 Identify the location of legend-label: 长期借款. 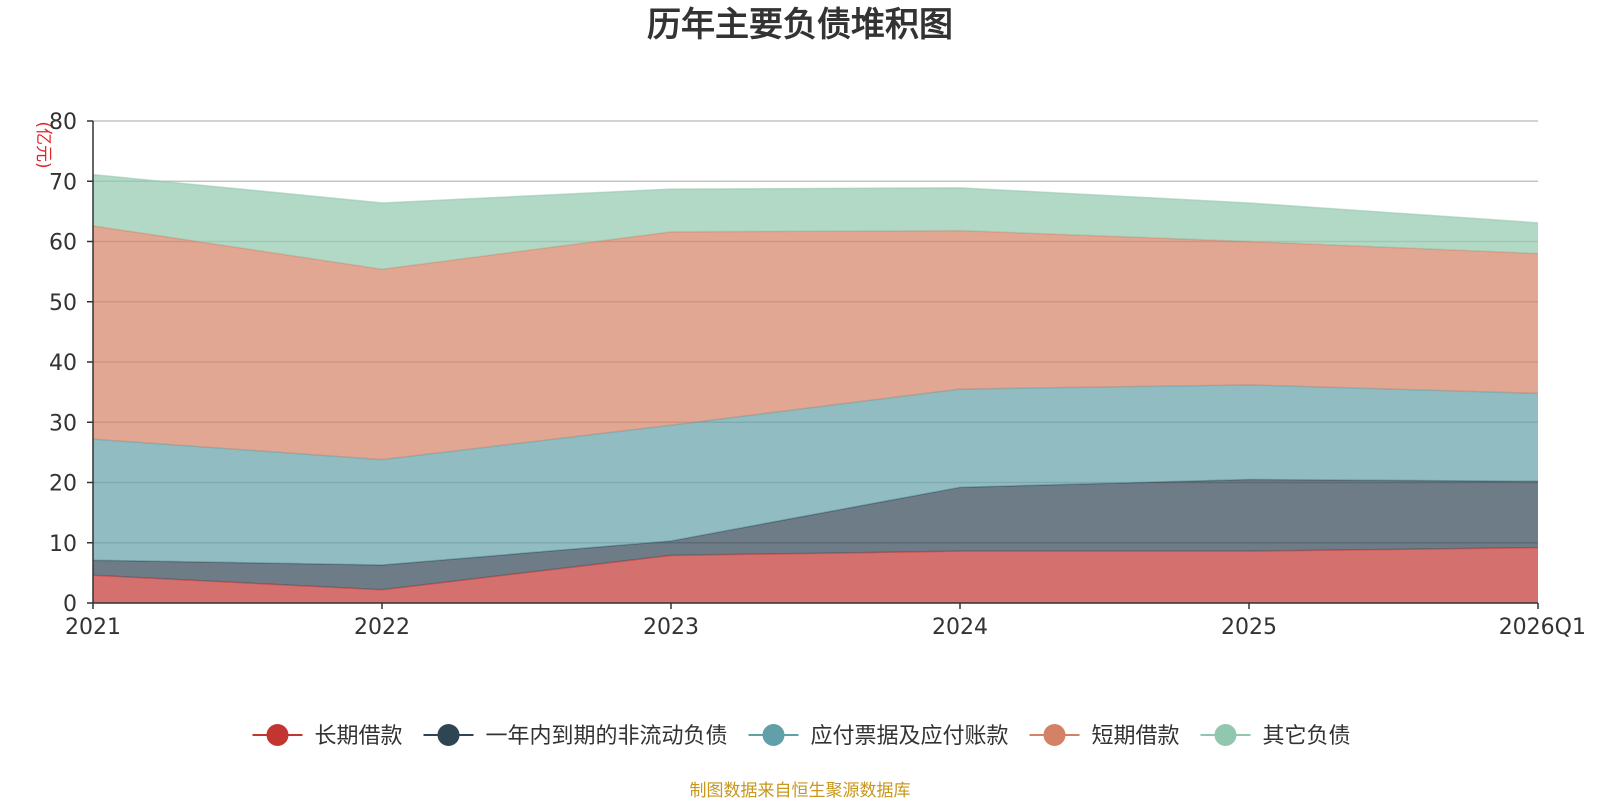
(359, 736).